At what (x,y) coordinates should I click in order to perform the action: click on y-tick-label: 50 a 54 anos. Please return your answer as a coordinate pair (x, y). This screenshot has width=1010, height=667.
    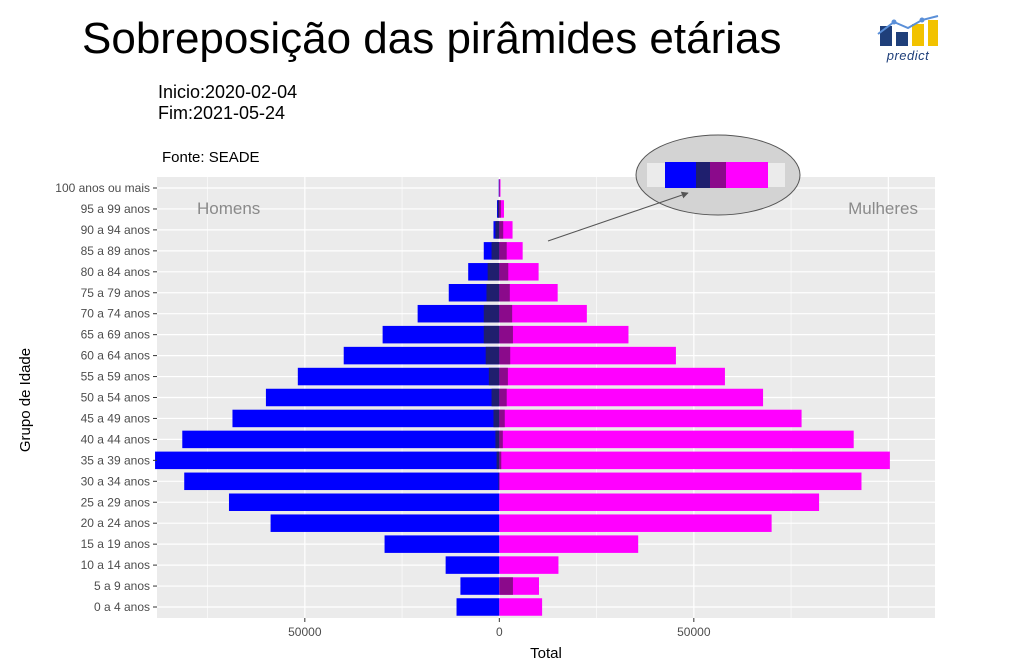
    Looking at the image, I should click on (115, 398).